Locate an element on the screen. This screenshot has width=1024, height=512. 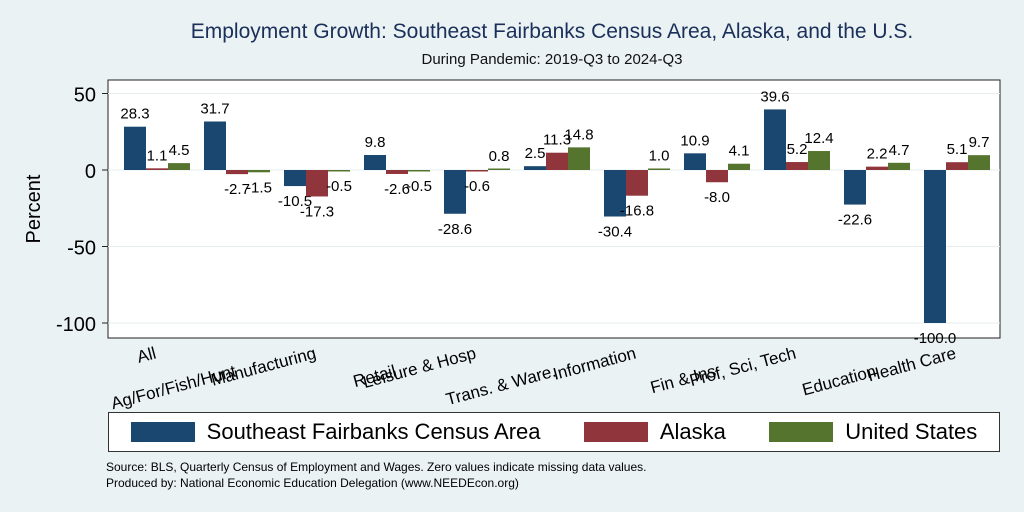
data-label-united-states: -1.5 is located at coordinates (259, 187).